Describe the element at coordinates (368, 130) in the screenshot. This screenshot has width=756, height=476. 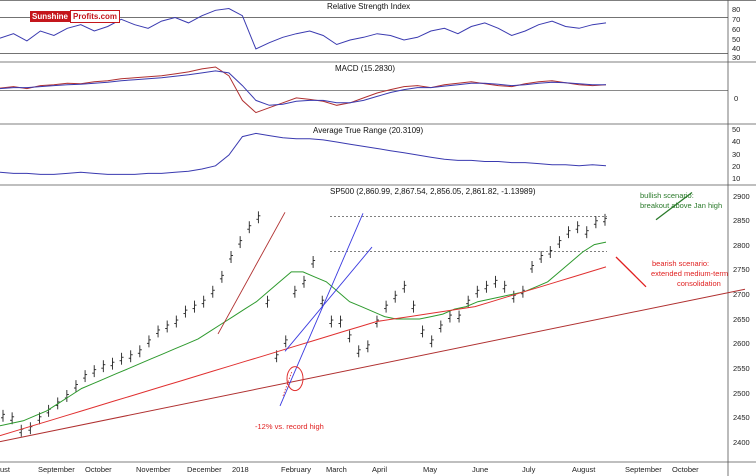
I see `atr-title: Average True Range (20.3109)` at that location.